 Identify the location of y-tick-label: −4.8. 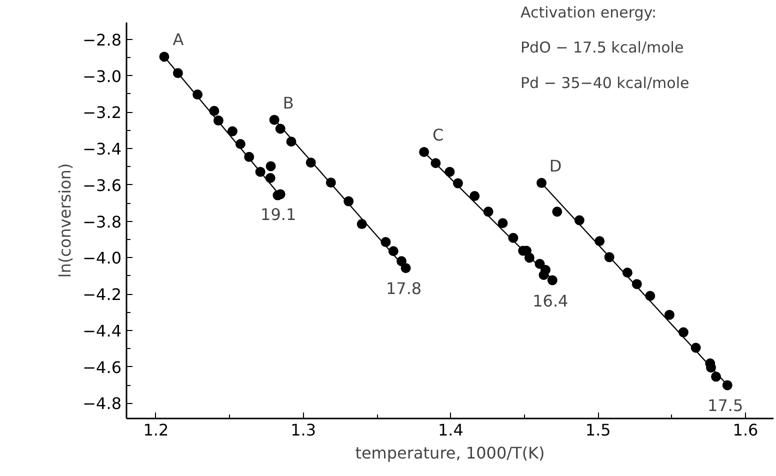
(102, 404).